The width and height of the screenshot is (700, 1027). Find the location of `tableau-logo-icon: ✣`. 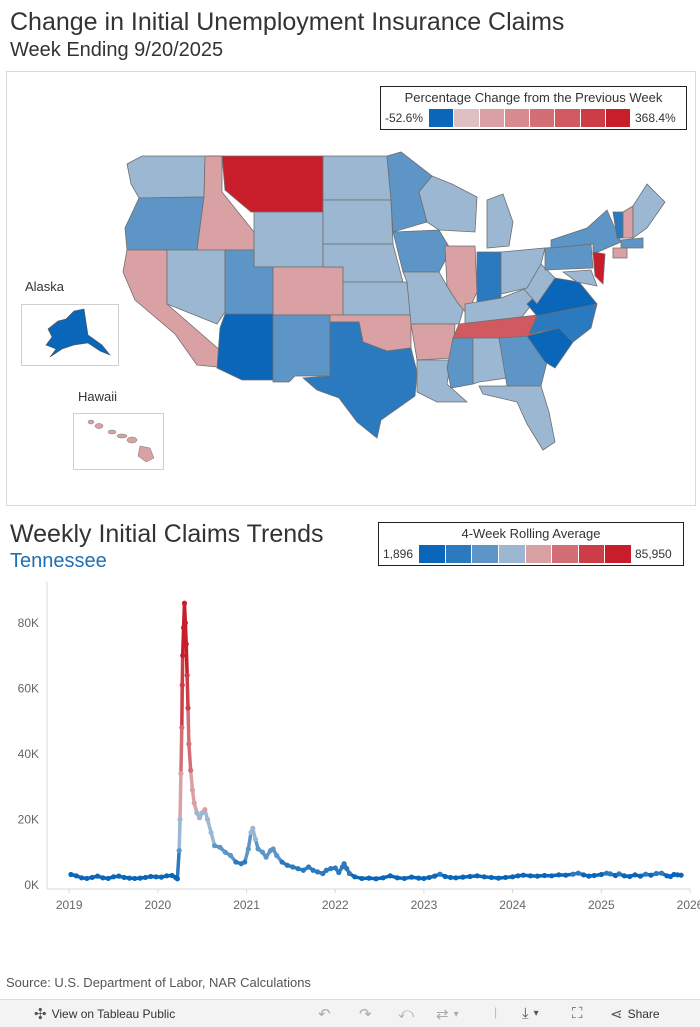

tableau-logo-icon: ✣ is located at coordinates (40, 1014).